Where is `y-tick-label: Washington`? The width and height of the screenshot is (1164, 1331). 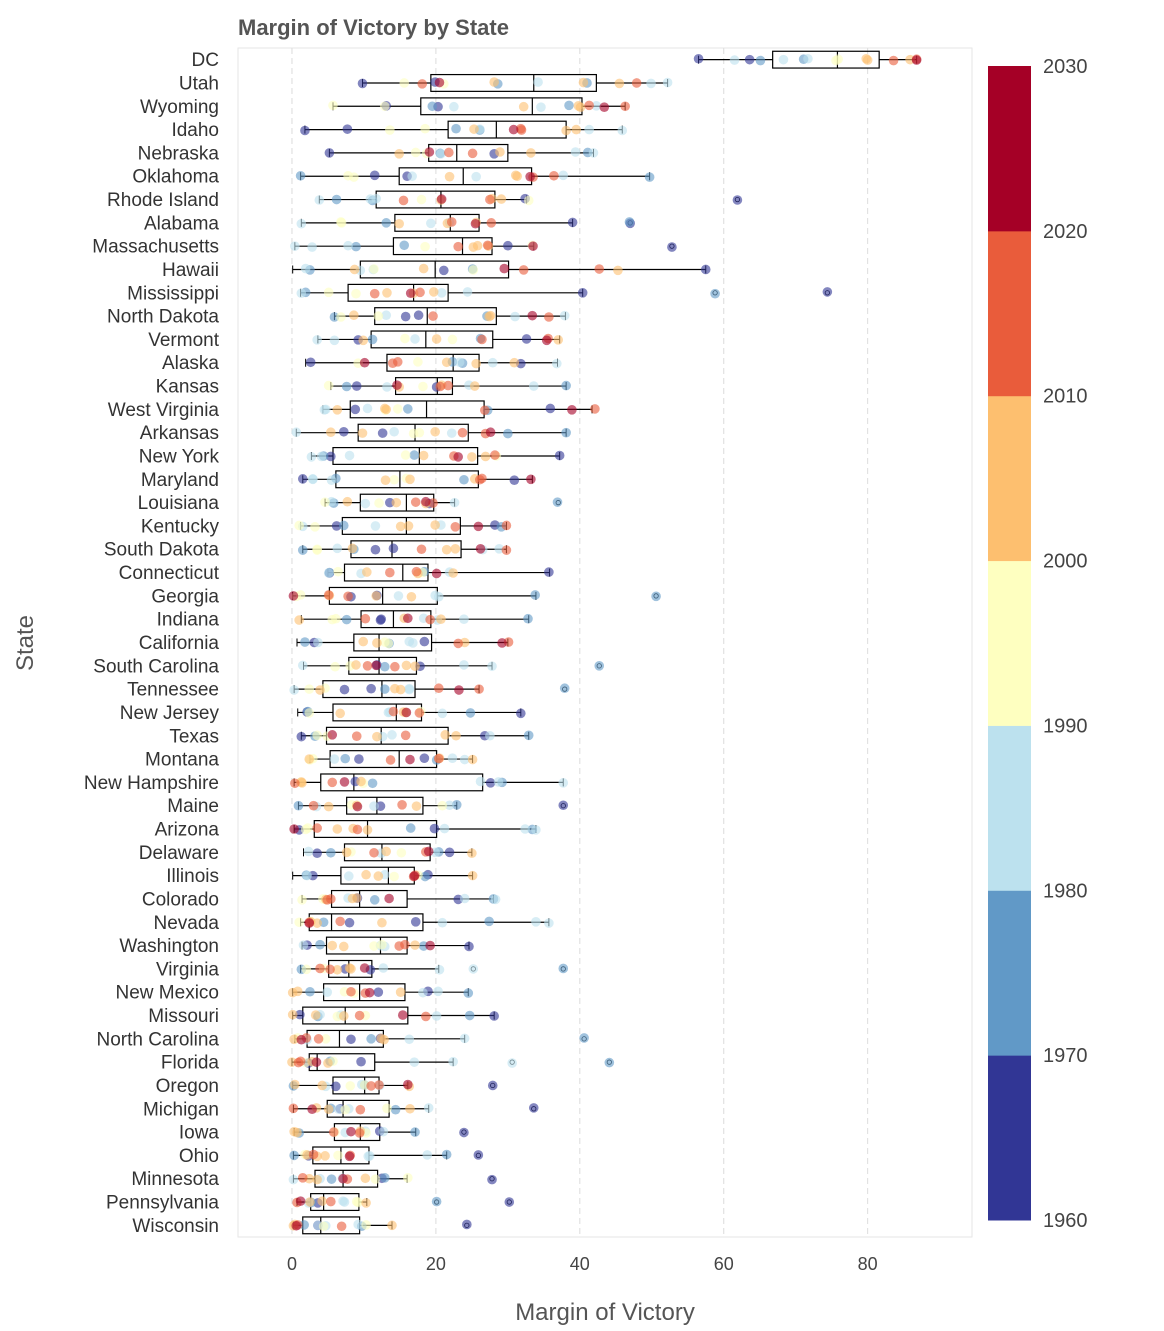
y-tick-label: Washington is located at coordinates (169, 946).